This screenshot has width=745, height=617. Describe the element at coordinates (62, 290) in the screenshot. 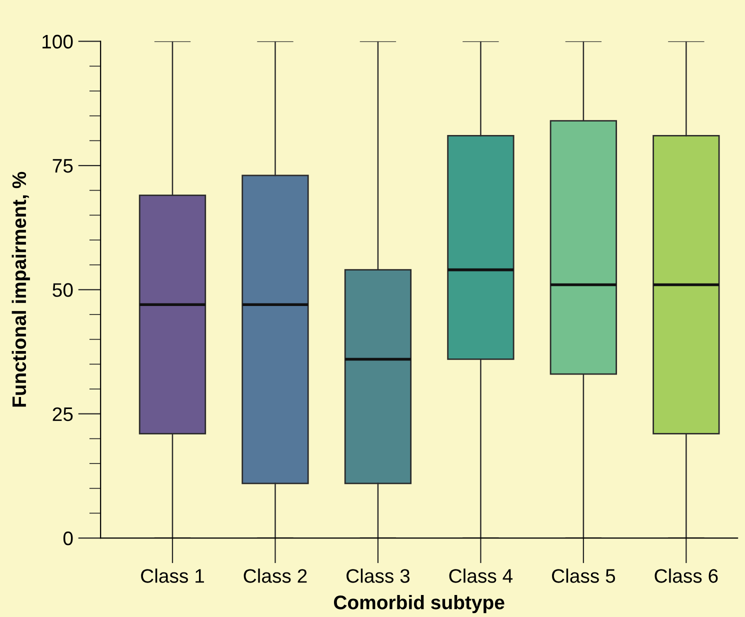

I see `y-tick-label: 50` at that location.